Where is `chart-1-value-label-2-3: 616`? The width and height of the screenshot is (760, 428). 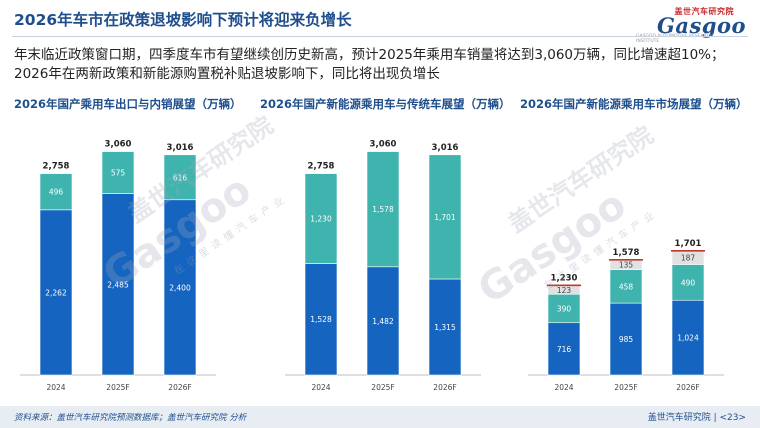 chart-1-value-label-2-3: 616 is located at coordinates (180, 177).